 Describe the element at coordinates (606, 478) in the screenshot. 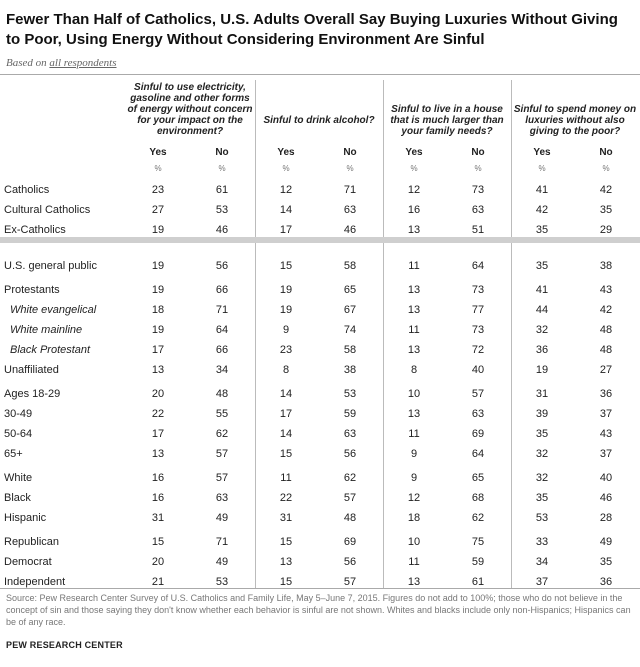

I see `cell-value: 40` at that location.